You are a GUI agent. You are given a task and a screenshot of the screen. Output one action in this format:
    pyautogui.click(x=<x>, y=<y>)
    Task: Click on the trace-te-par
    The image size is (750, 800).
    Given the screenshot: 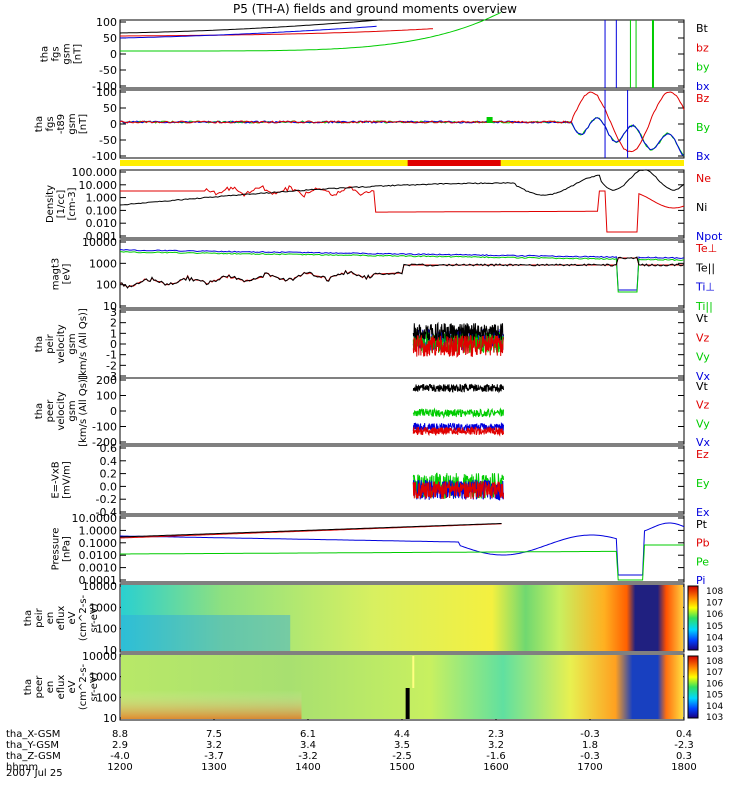 What is the action you would take?
    pyautogui.click(x=402, y=272)
    